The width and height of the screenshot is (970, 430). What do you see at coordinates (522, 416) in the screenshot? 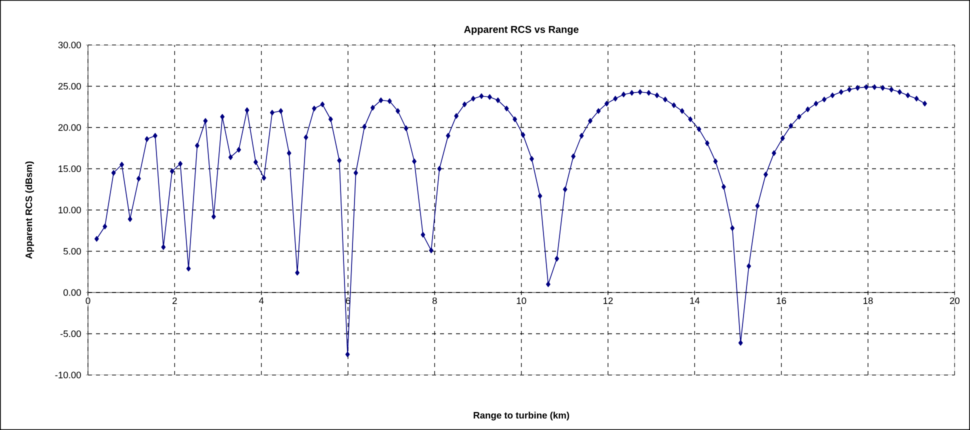
I see `x-axis-title: Range to turbine (km)` at bounding box center [522, 416].